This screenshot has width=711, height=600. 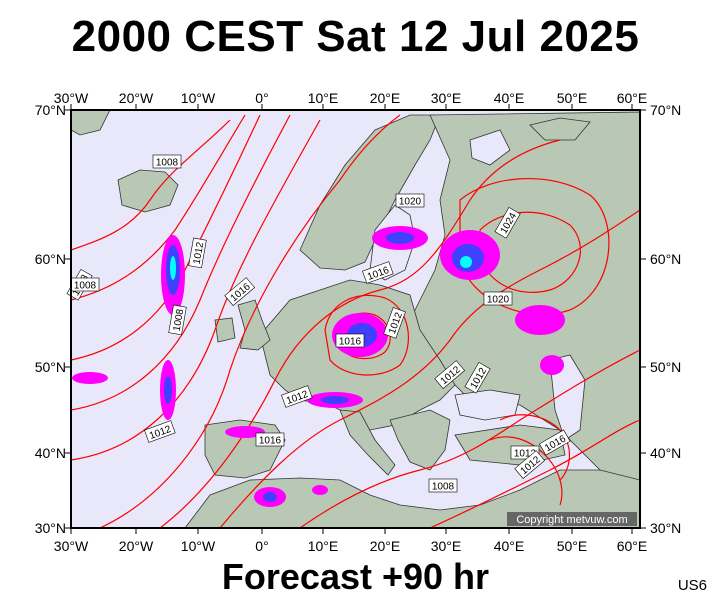 What do you see at coordinates (136, 546) in the screenshot?
I see `longitude-label-bottom: 20°W` at bounding box center [136, 546].